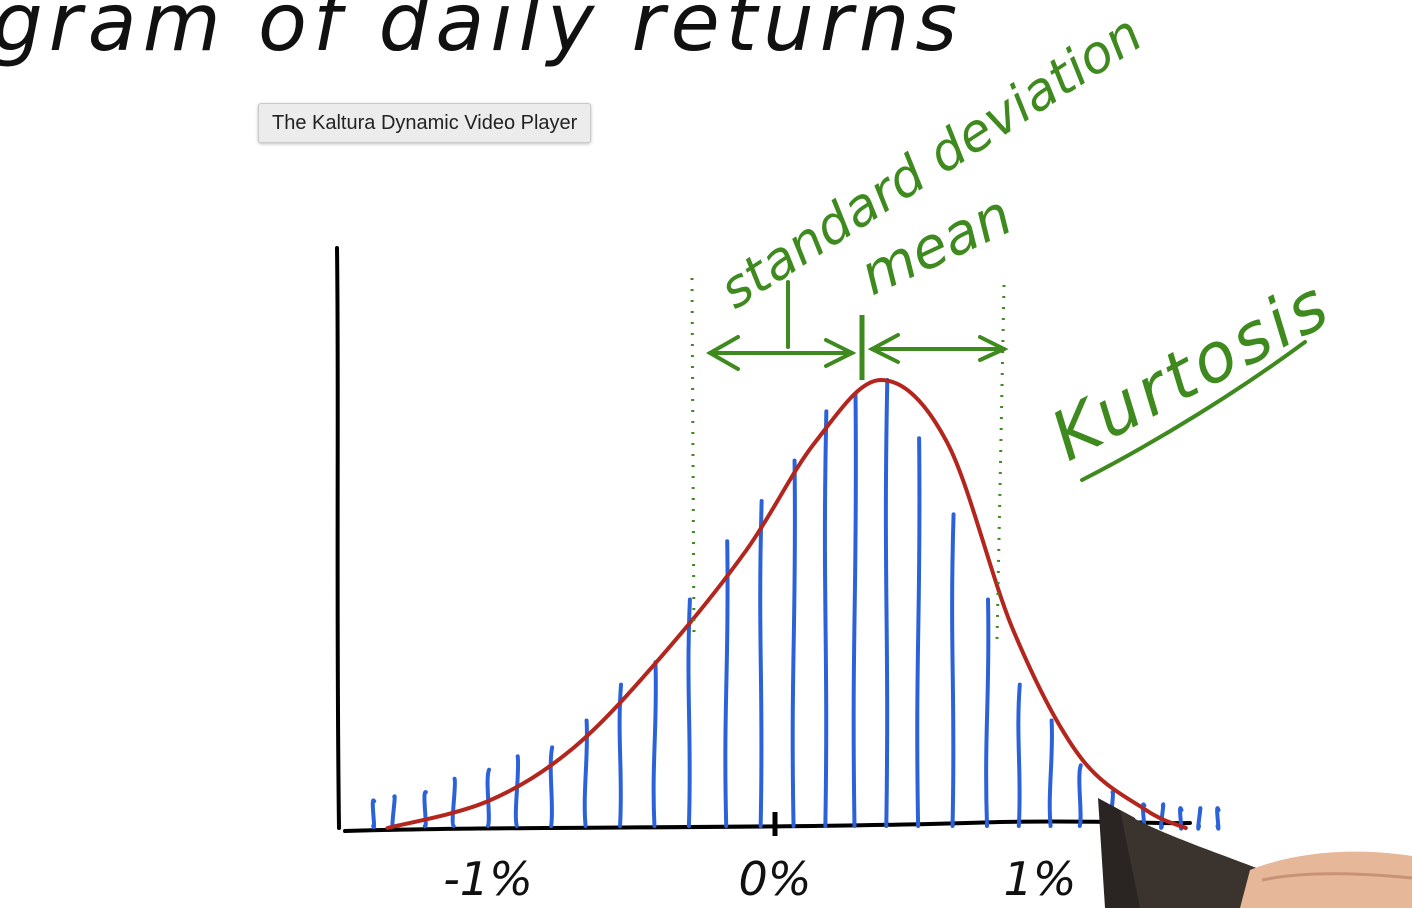  Describe the element at coordinates (781, 353) in the screenshot. I see `std-left-arrow` at that location.